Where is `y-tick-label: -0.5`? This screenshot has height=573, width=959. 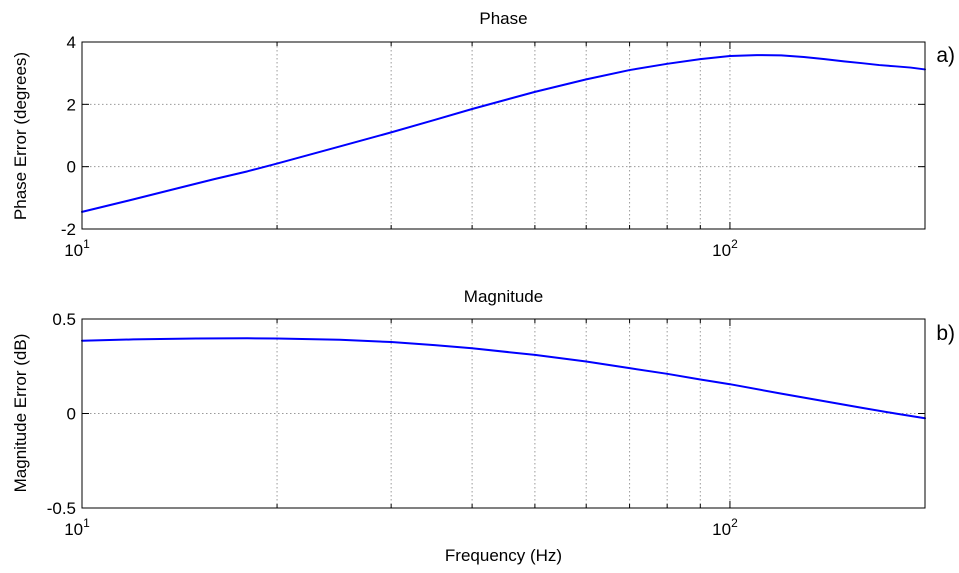
y-tick-label: -0.5 is located at coordinates (61, 508).